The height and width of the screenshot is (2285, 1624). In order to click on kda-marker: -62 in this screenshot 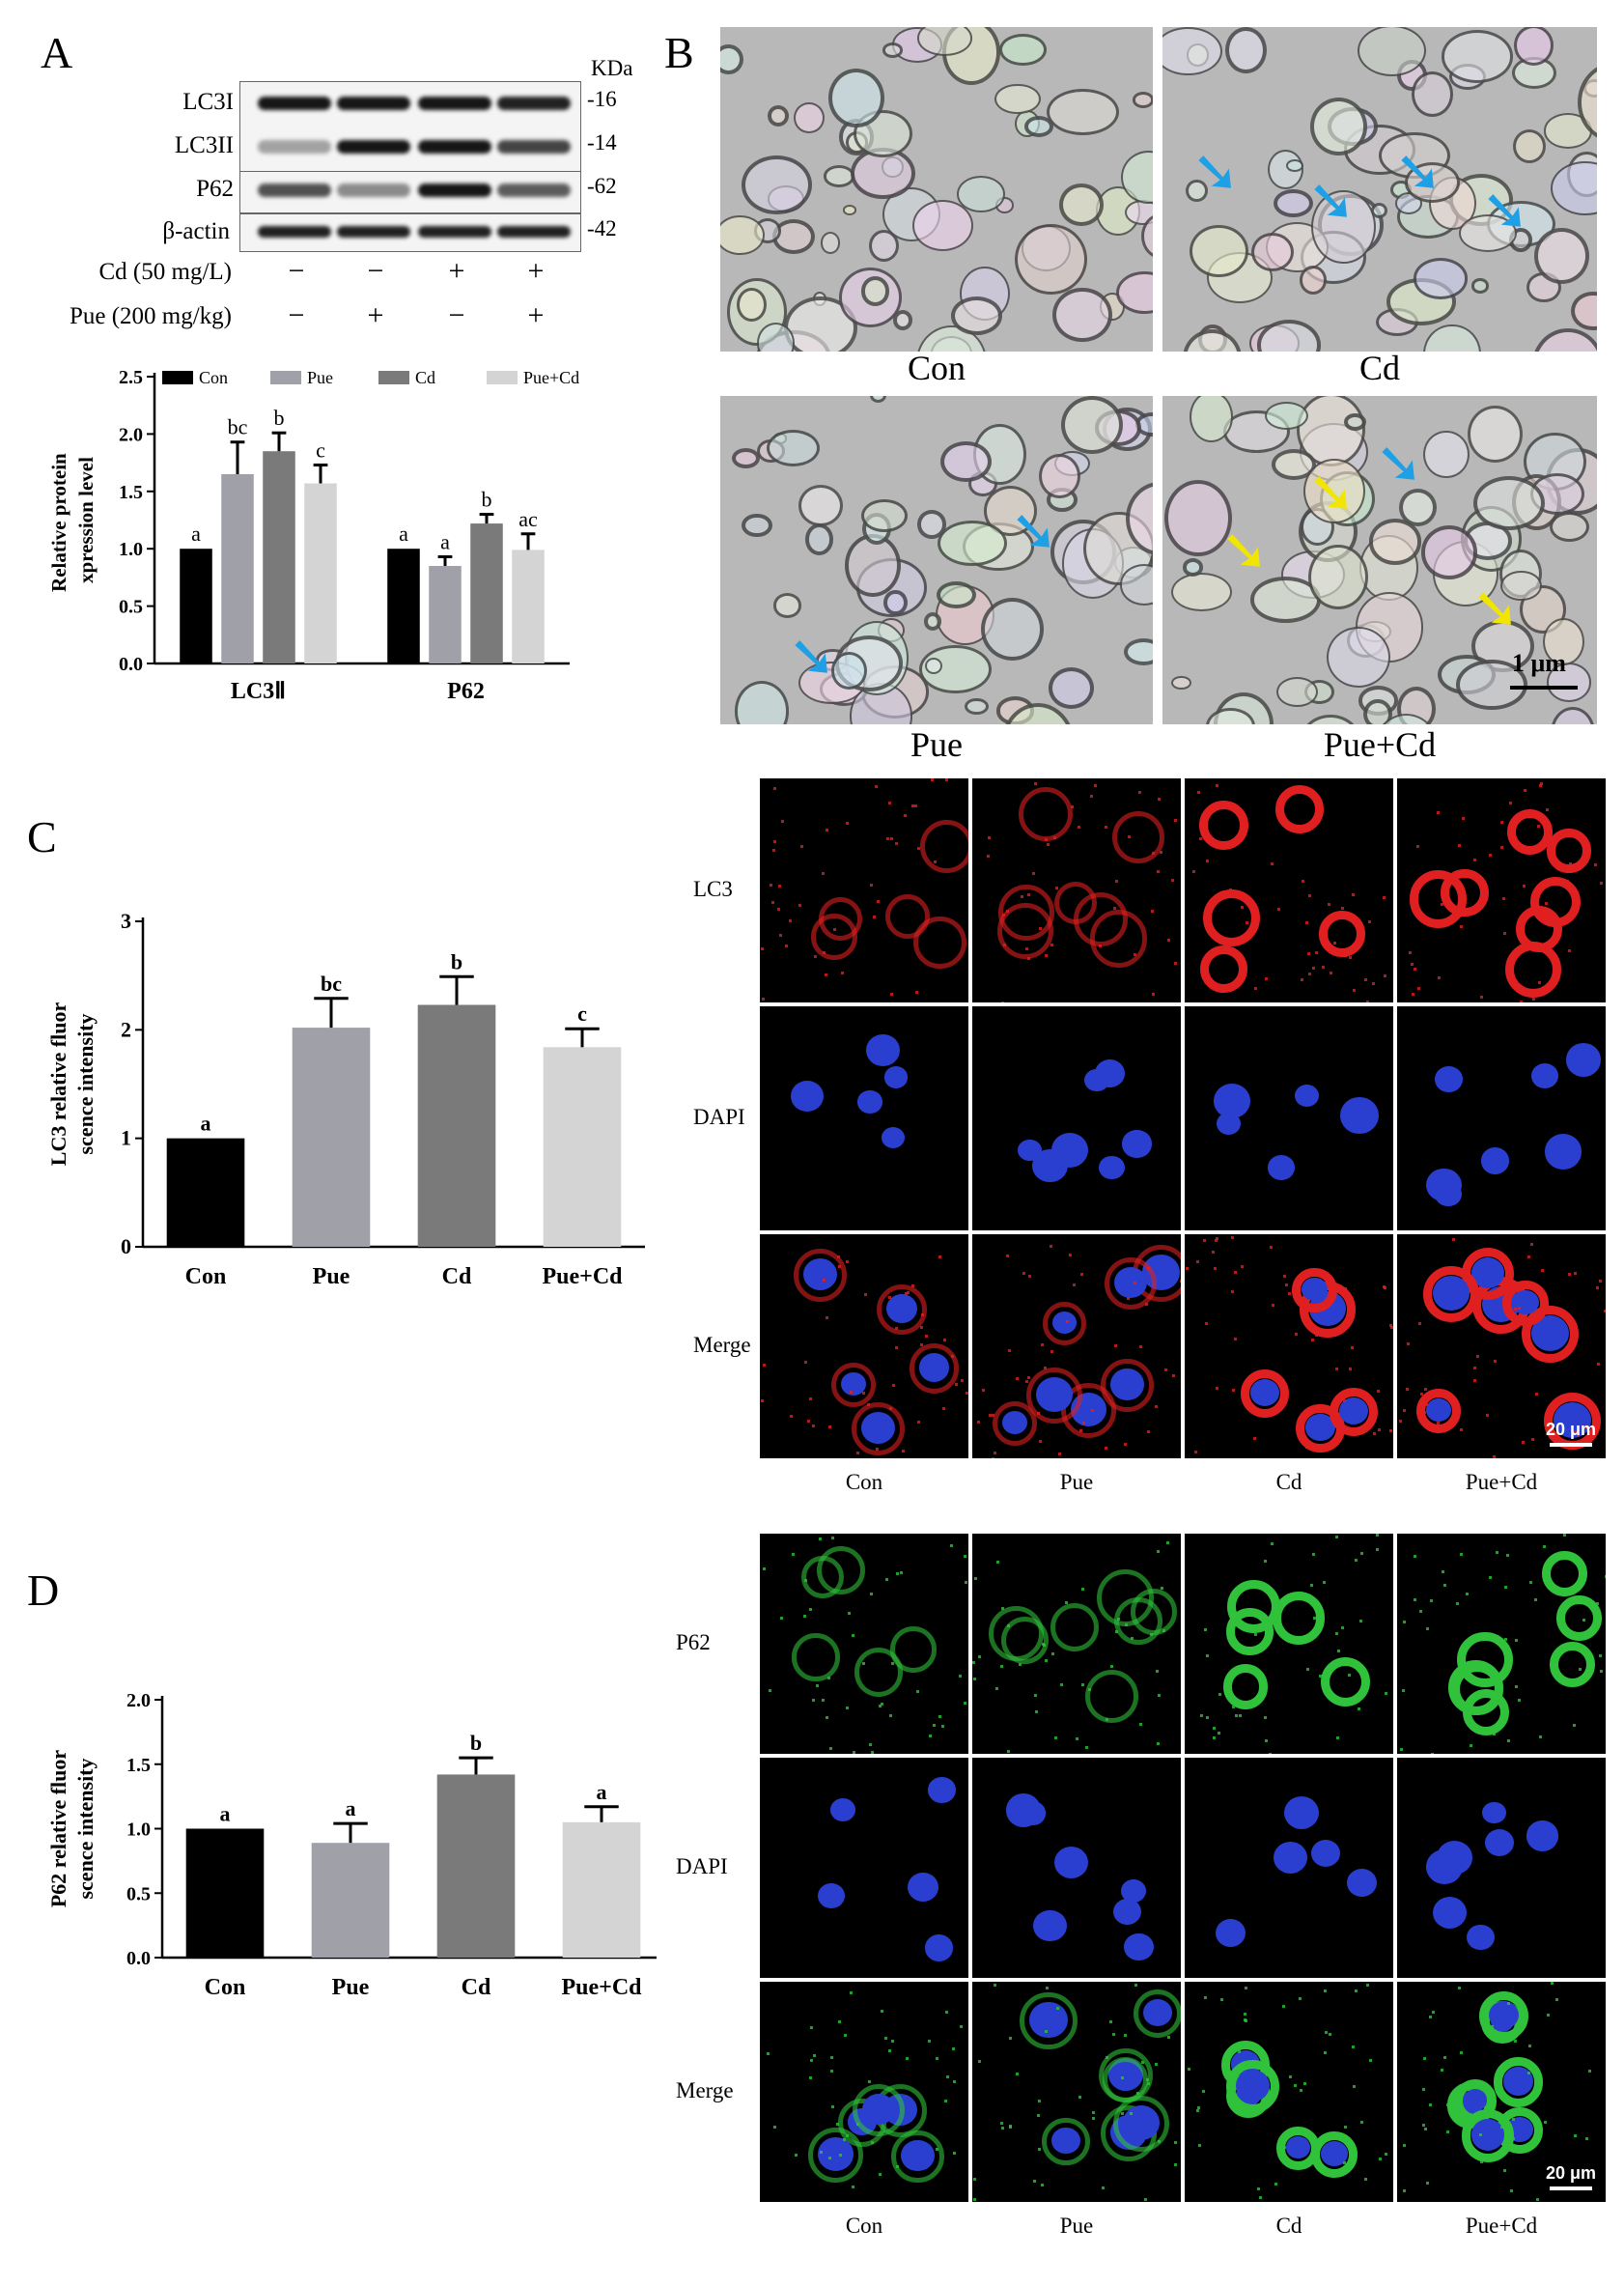, I will do `click(602, 186)`.